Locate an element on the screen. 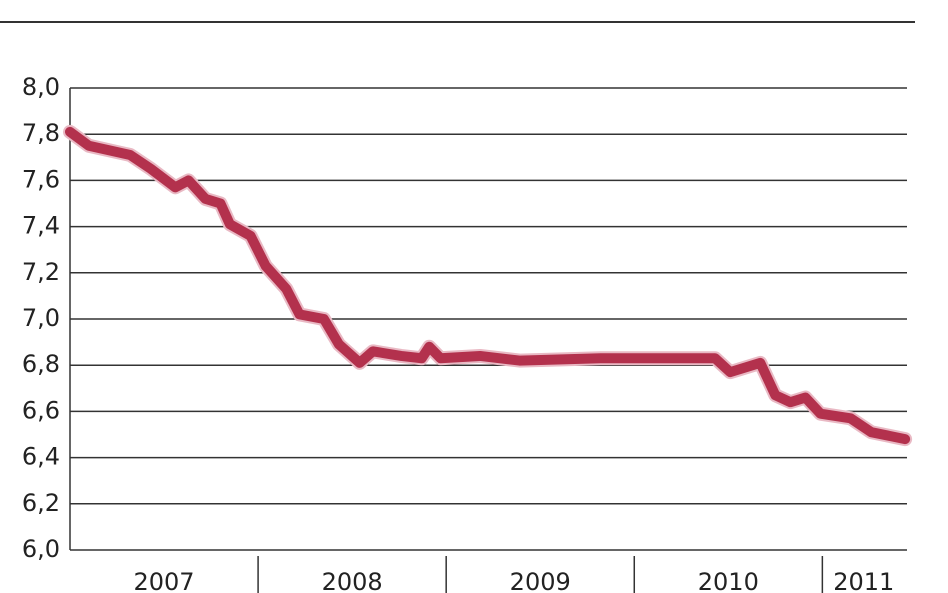  x-tick-label: 2009 is located at coordinates (540, 580).